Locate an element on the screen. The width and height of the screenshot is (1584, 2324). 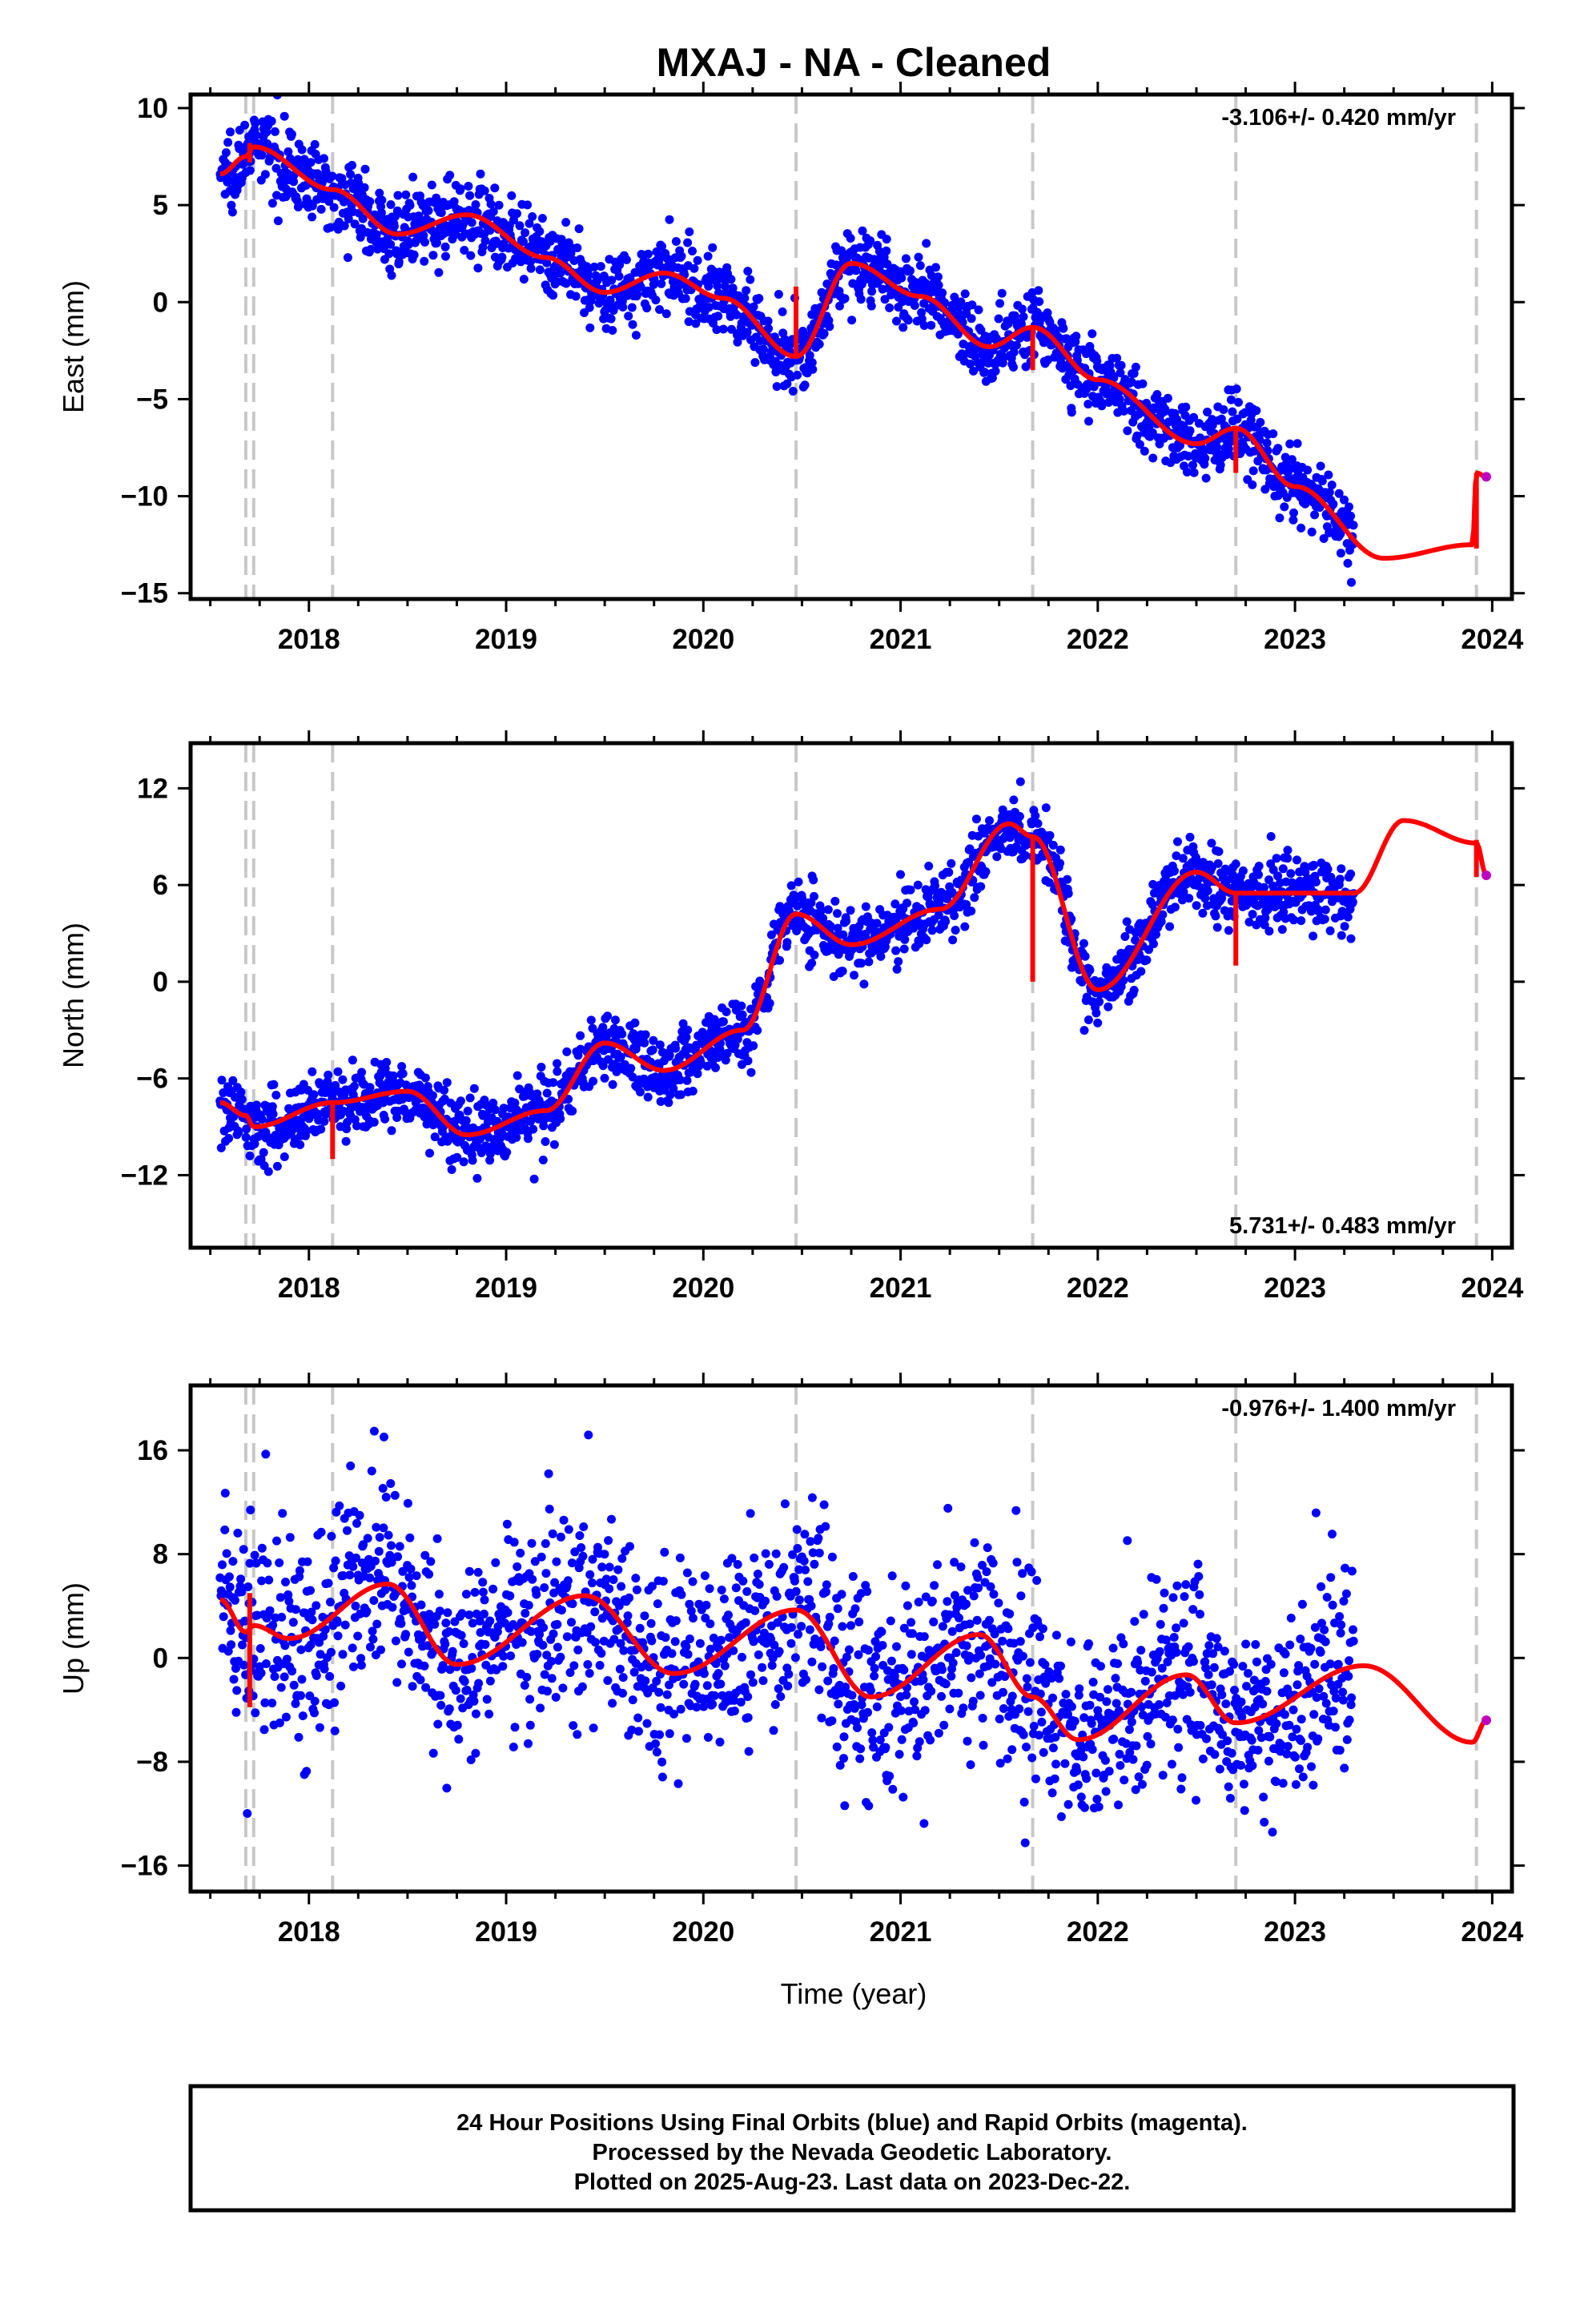
final-orbit-points is located at coordinates (786, 1637).